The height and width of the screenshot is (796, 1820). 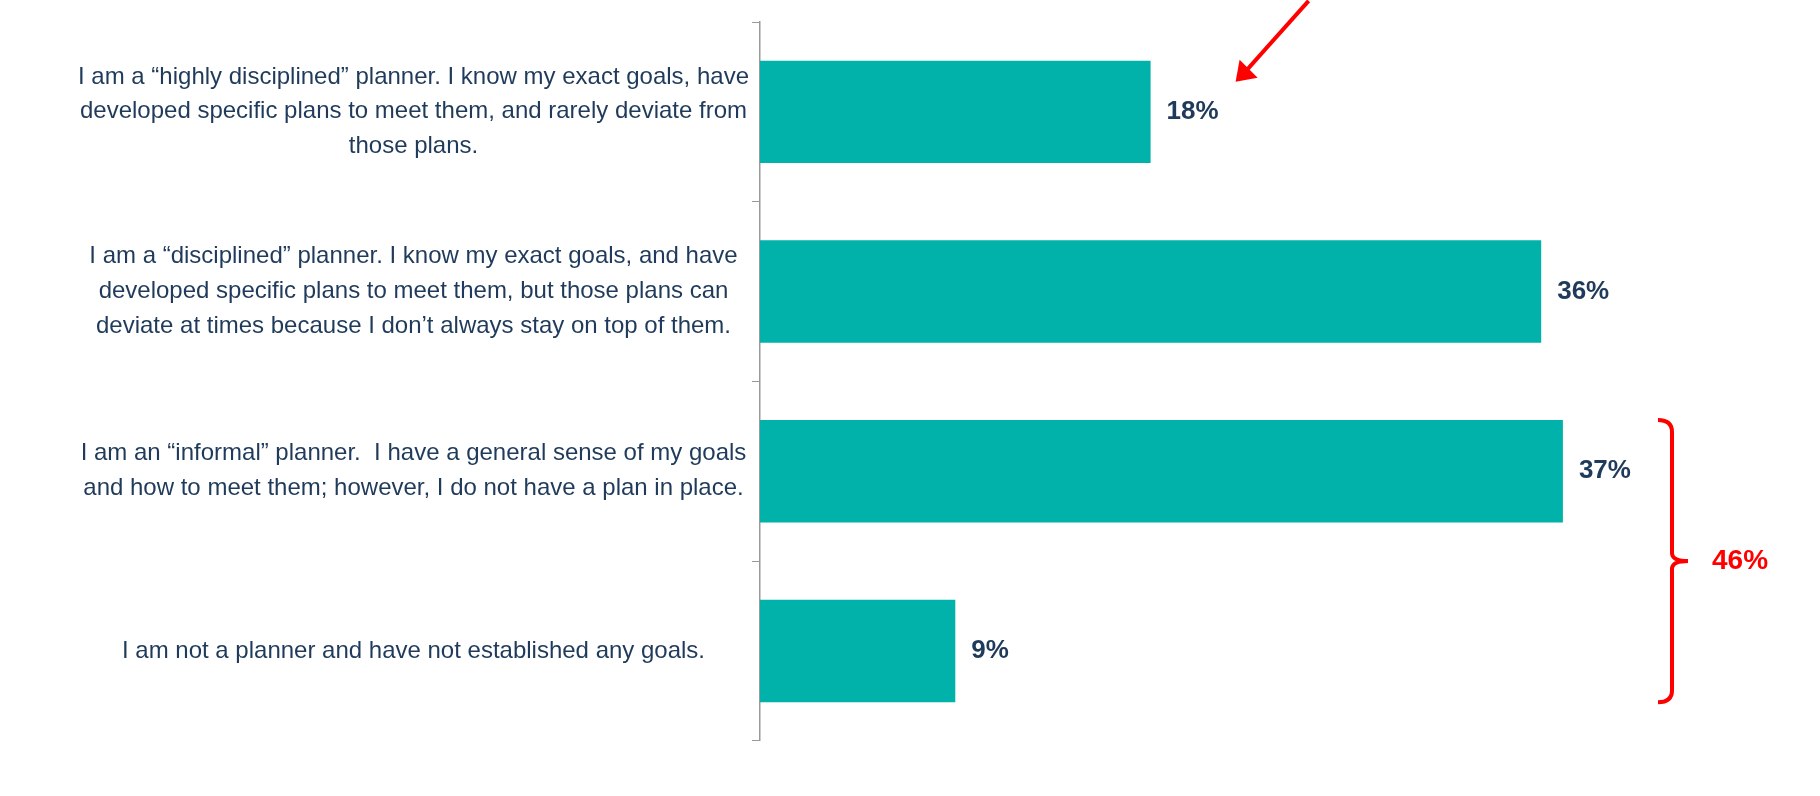 What do you see at coordinates (990, 649) in the screenshot?
I see `data-label: 9%` at bounding box center [990, 649].